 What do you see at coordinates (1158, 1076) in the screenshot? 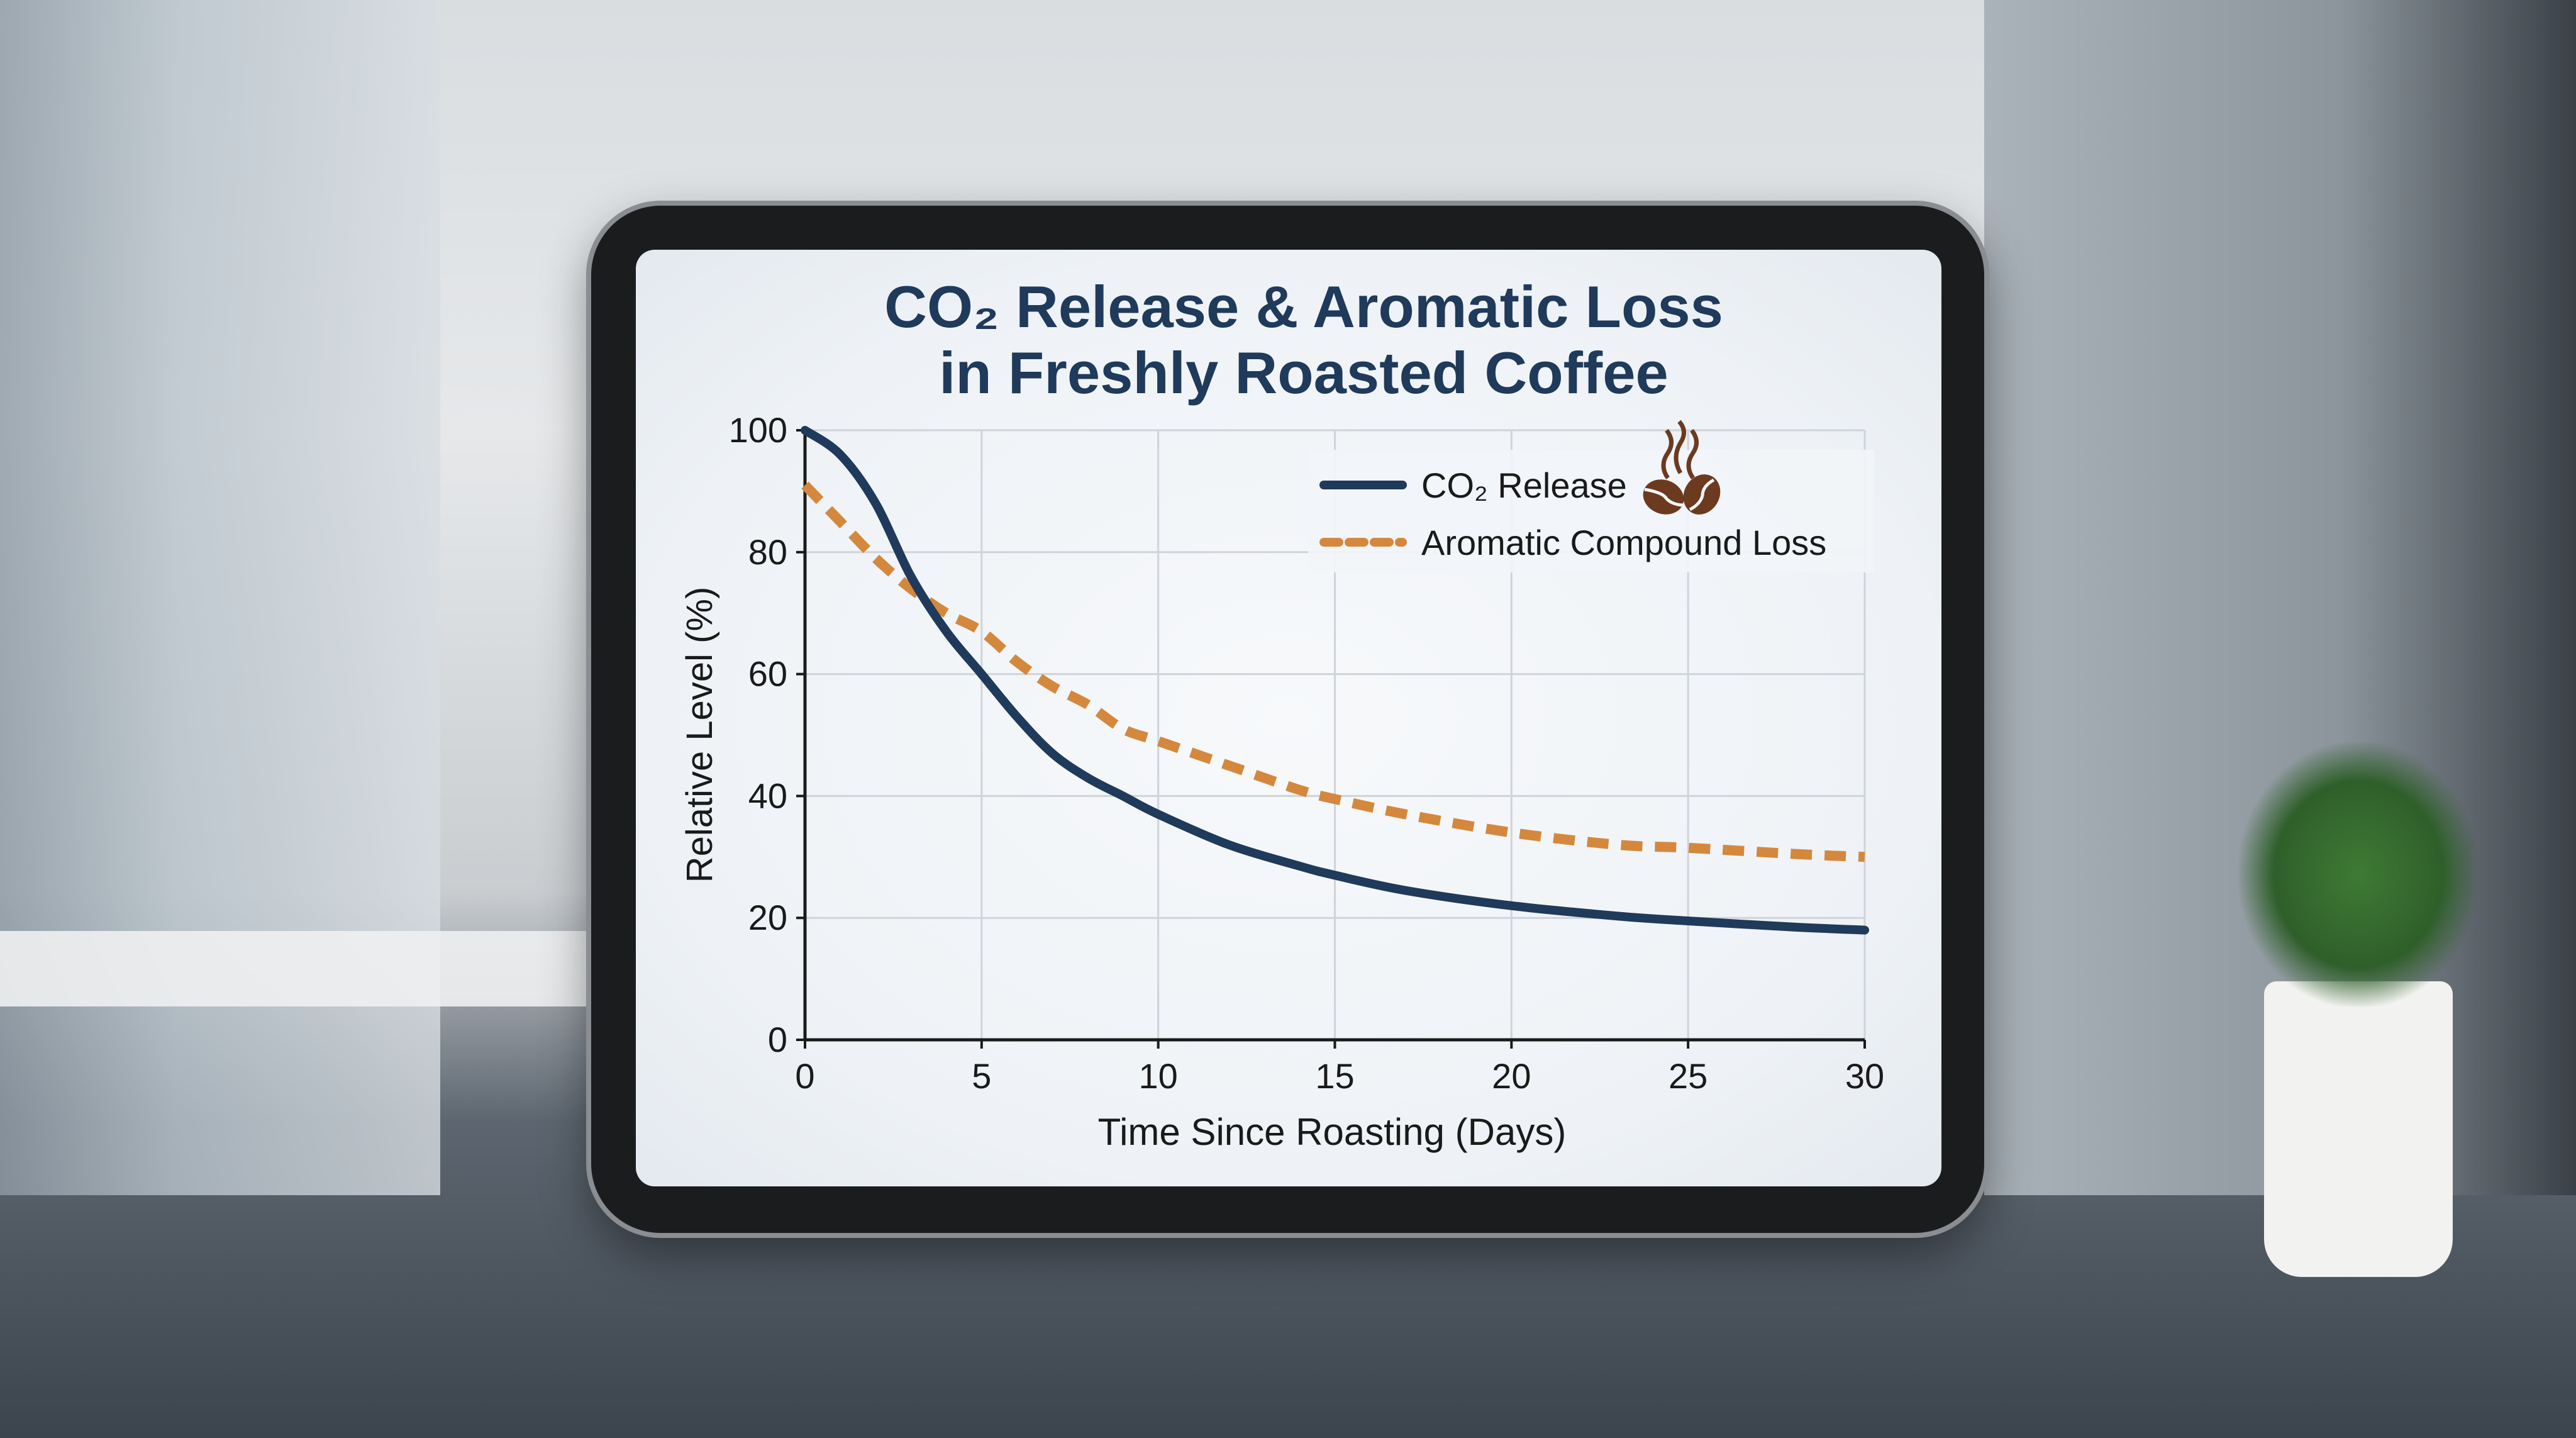
I see `x-tick-label: 10` at bounding box center [1158, 1076].